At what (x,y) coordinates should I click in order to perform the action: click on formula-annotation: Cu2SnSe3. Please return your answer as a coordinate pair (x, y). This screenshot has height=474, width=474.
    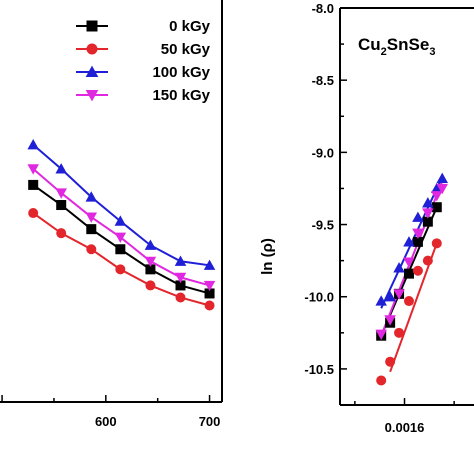
    Looking at the image, I should click on (396, 46).